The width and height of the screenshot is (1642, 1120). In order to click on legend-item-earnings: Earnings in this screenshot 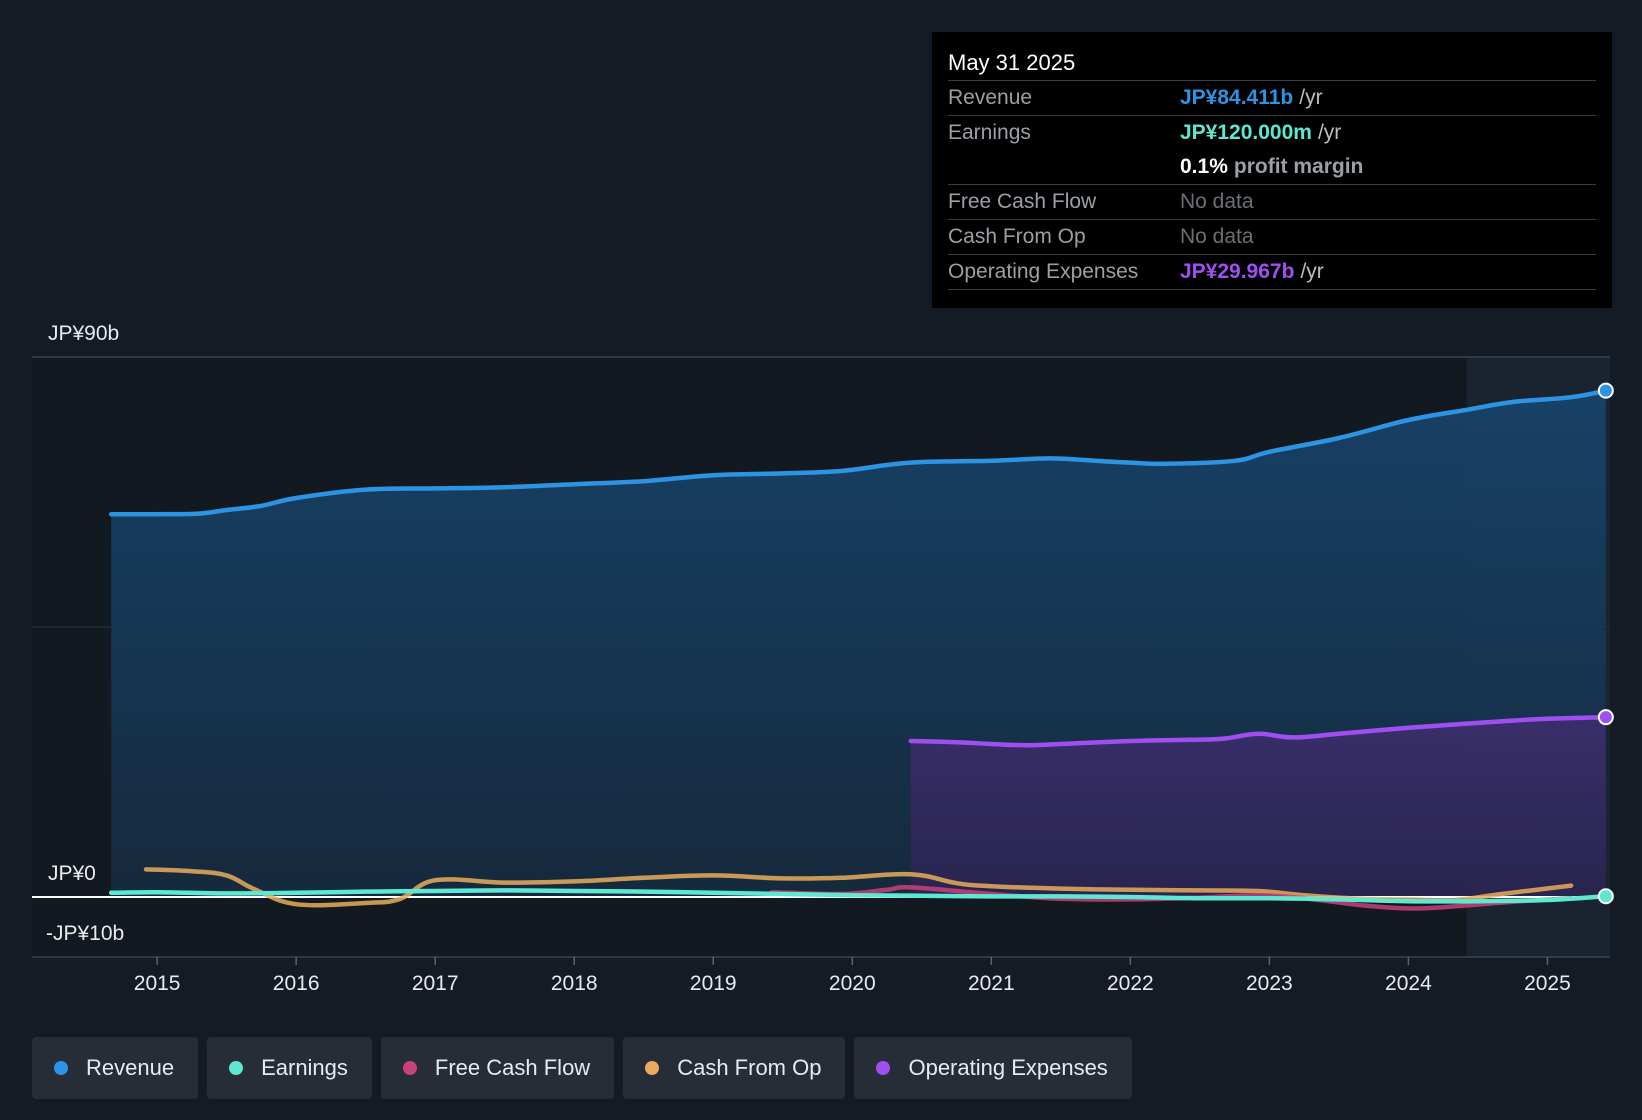, I will do `click(289, 1068)`.